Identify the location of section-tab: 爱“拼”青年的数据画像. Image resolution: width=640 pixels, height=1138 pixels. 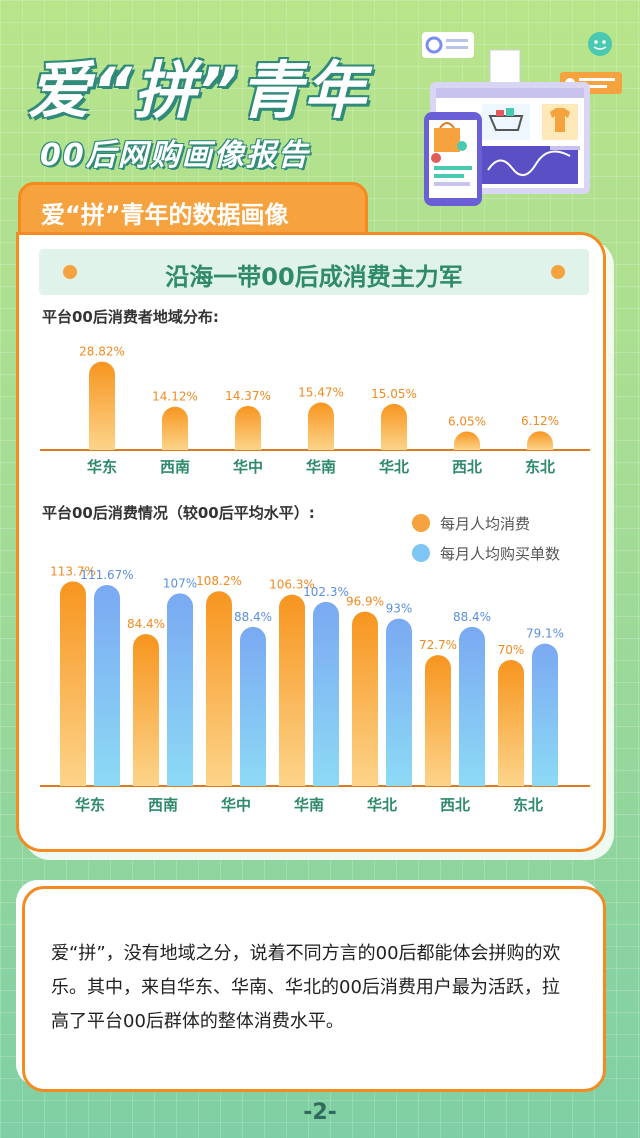
(193, 210).